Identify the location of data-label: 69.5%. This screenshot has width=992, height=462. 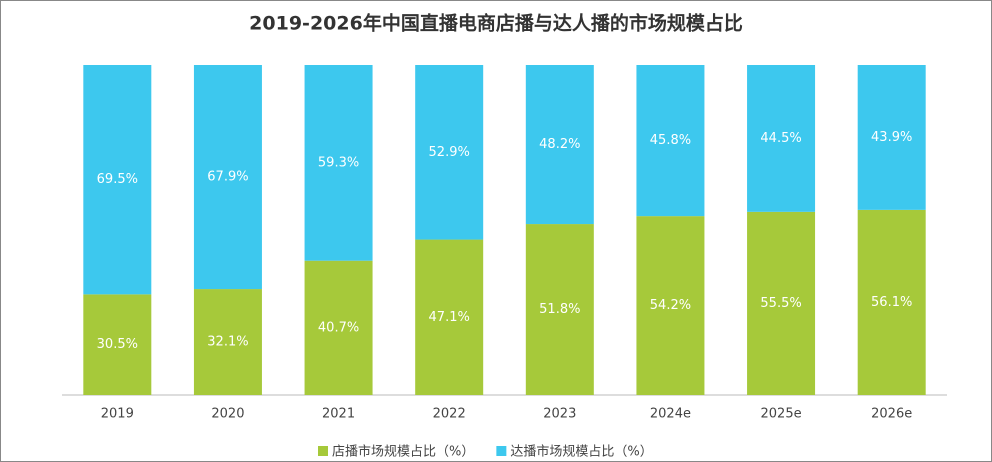
(117, 179).